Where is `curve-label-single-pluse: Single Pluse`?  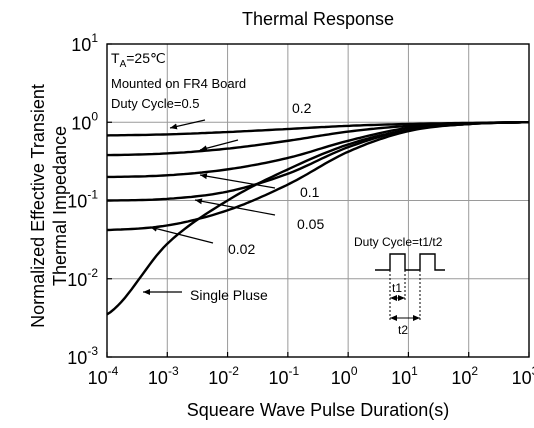
curve-label-single-pluse: Single Pluse is located at coordinates (229, 295).